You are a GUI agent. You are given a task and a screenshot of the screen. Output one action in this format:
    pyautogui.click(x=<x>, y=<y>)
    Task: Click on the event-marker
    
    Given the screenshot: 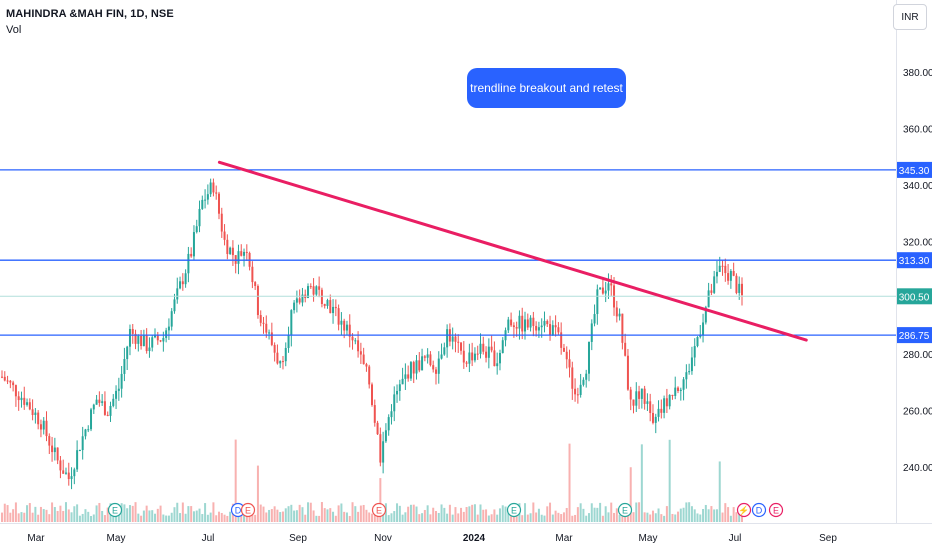 What is the action you would take?
    pyautogui.click(x=625, y=510)
    